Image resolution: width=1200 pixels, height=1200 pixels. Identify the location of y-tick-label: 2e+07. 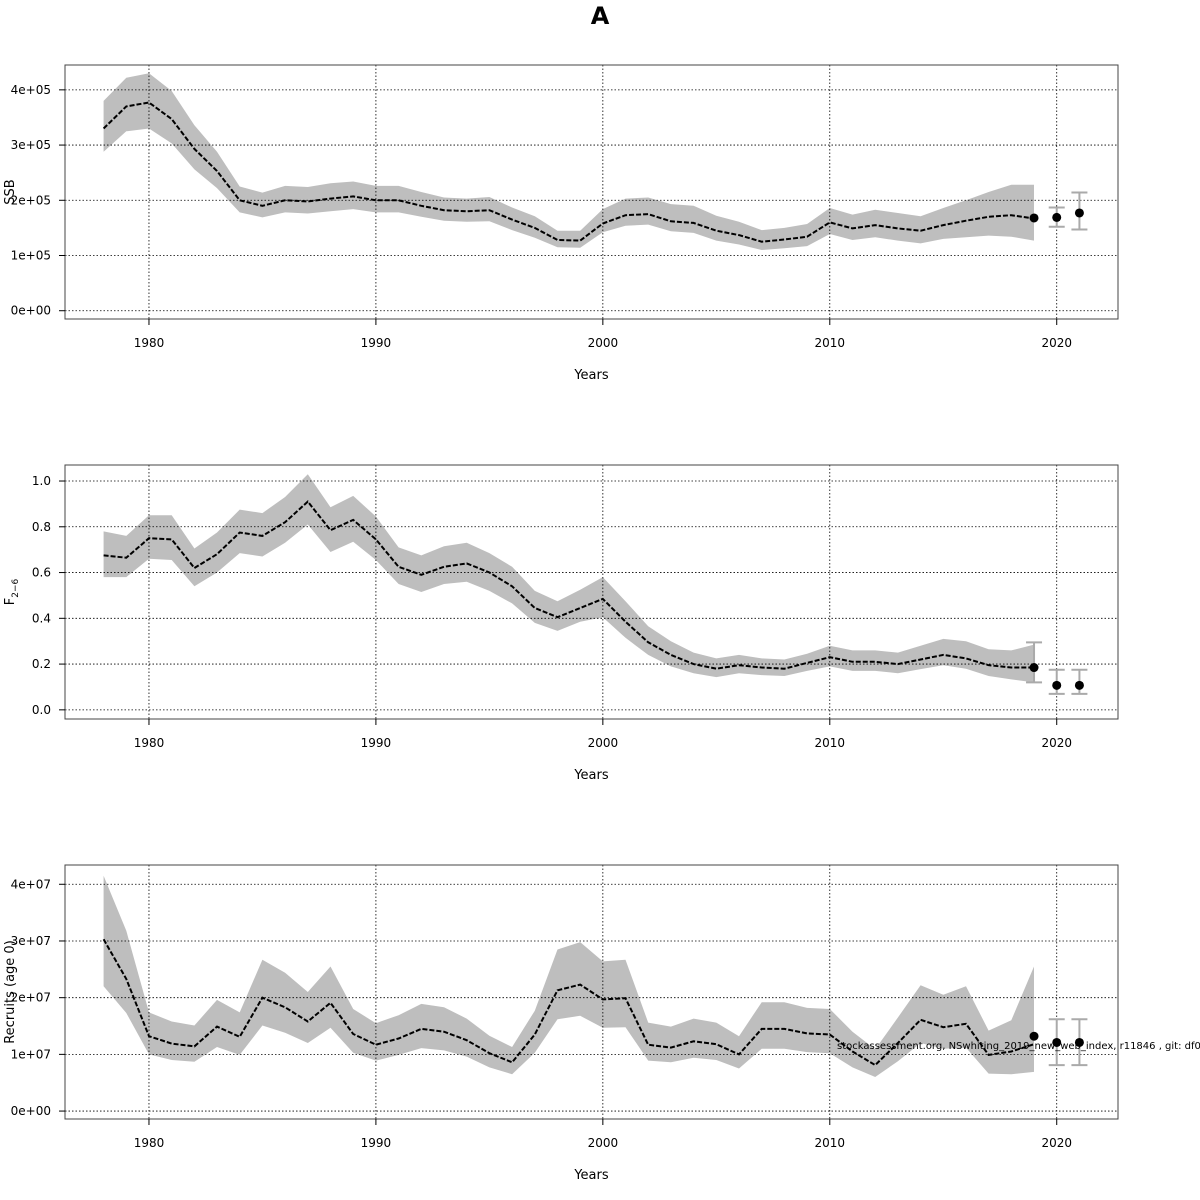
(31, 998).